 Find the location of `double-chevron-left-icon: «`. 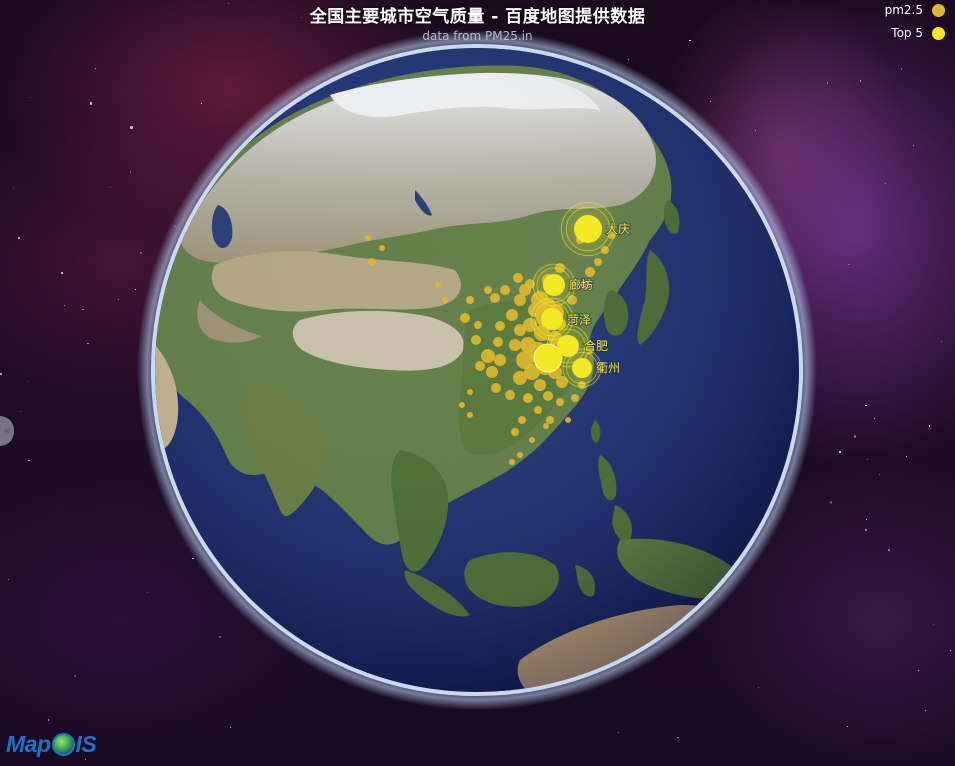

double-chevron-left-icon: « is located at coordinates (7, 431).